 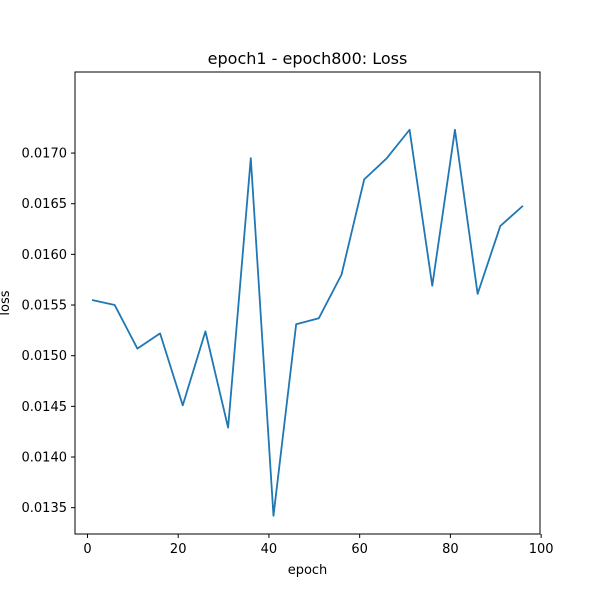 I want to click on y-tick-label: 0.0155, so click(x=45, y=306).